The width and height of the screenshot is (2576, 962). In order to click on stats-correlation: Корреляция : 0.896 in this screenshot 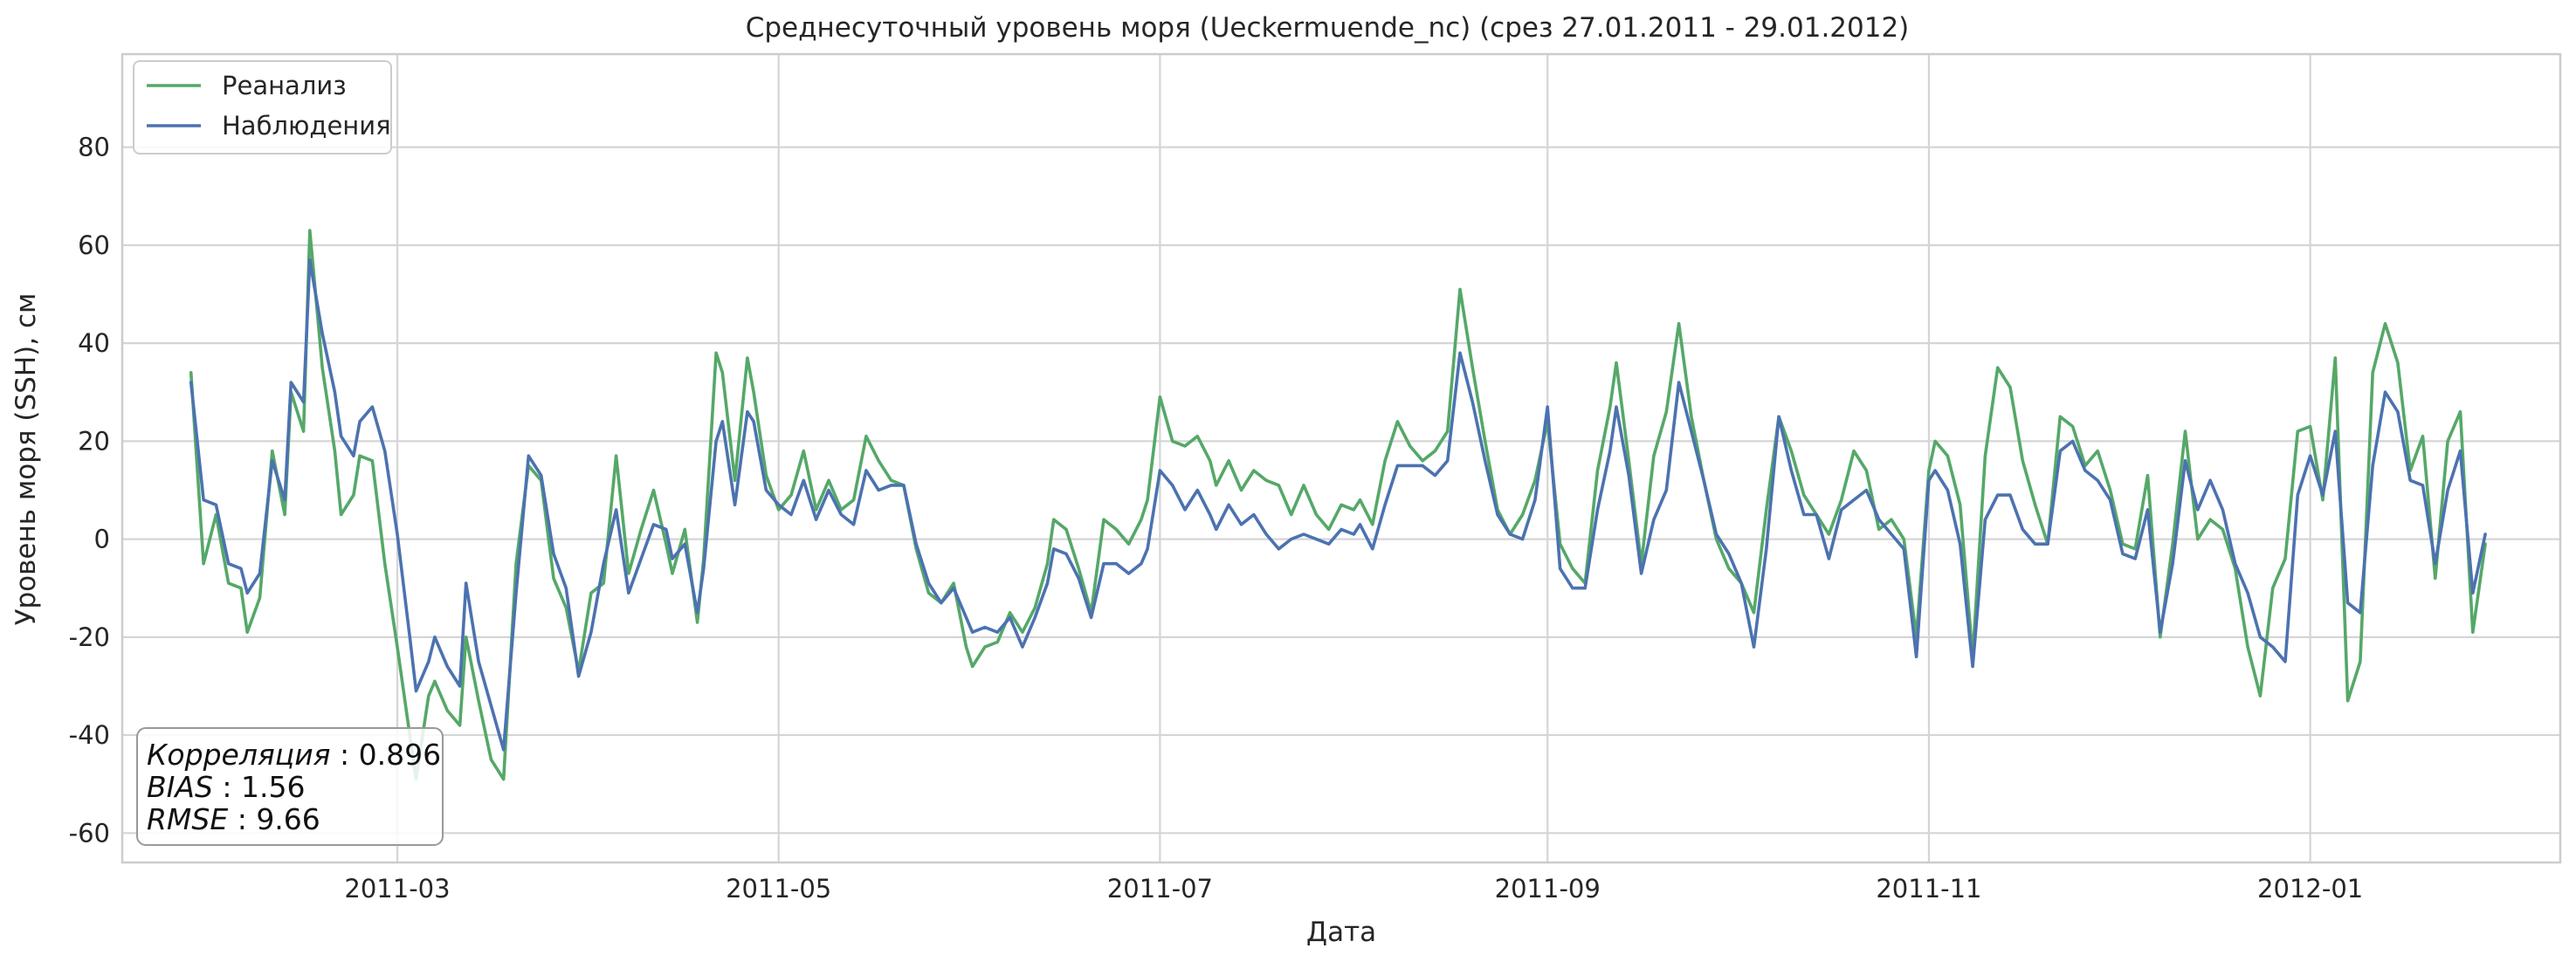, I will do `click(294, 755)`.